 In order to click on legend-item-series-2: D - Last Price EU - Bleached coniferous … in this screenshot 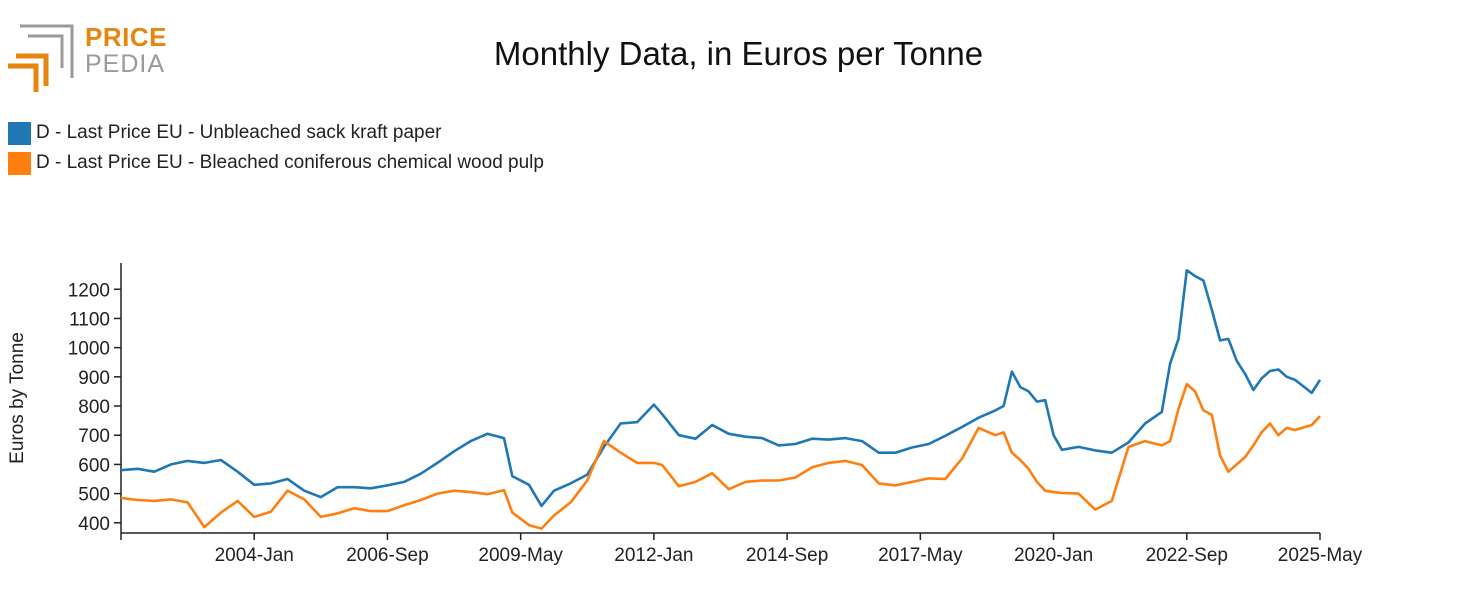, I will do `click(276, 163)`.